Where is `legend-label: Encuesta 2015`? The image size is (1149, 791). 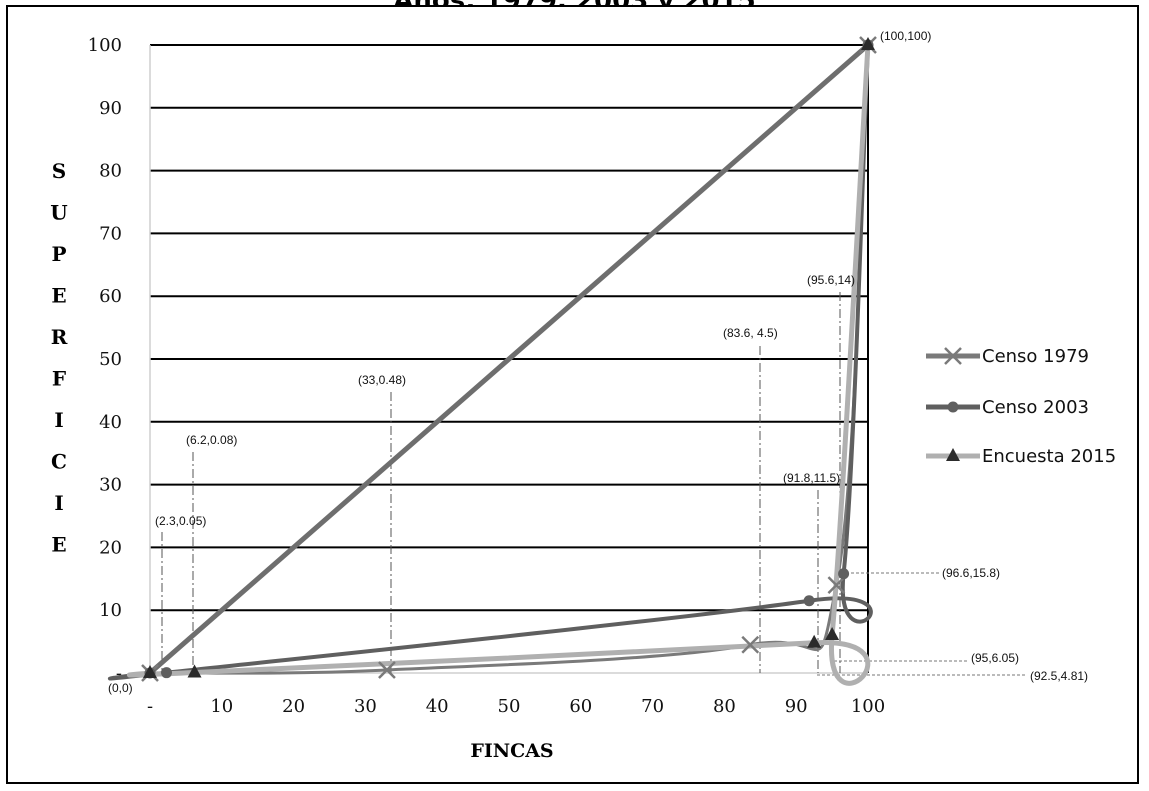
legend-label: Encuesta 2015 is located at coordinates (1049, 456).